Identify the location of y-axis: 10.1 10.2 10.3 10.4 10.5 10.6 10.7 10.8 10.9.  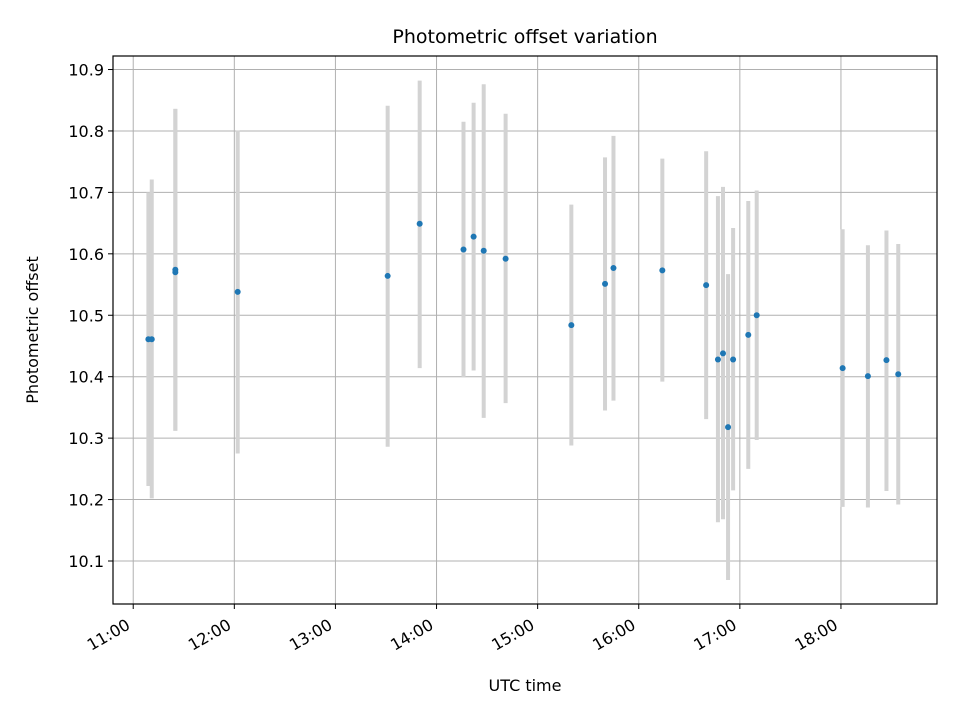
(90, 316).